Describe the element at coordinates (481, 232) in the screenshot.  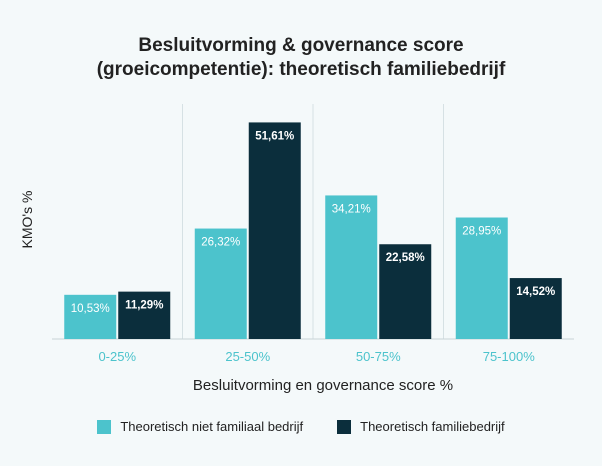
I see `data-label: 28,95%` at that location.